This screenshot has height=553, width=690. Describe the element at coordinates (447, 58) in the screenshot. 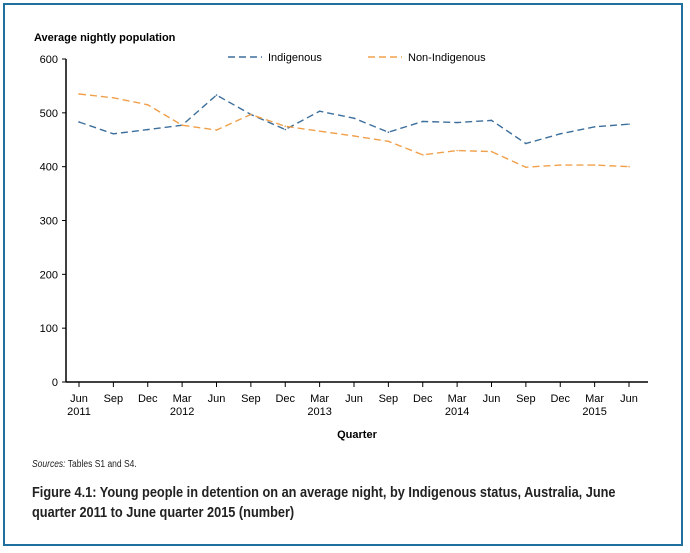

I see `legend-label: Non-Indigenous` at that location.